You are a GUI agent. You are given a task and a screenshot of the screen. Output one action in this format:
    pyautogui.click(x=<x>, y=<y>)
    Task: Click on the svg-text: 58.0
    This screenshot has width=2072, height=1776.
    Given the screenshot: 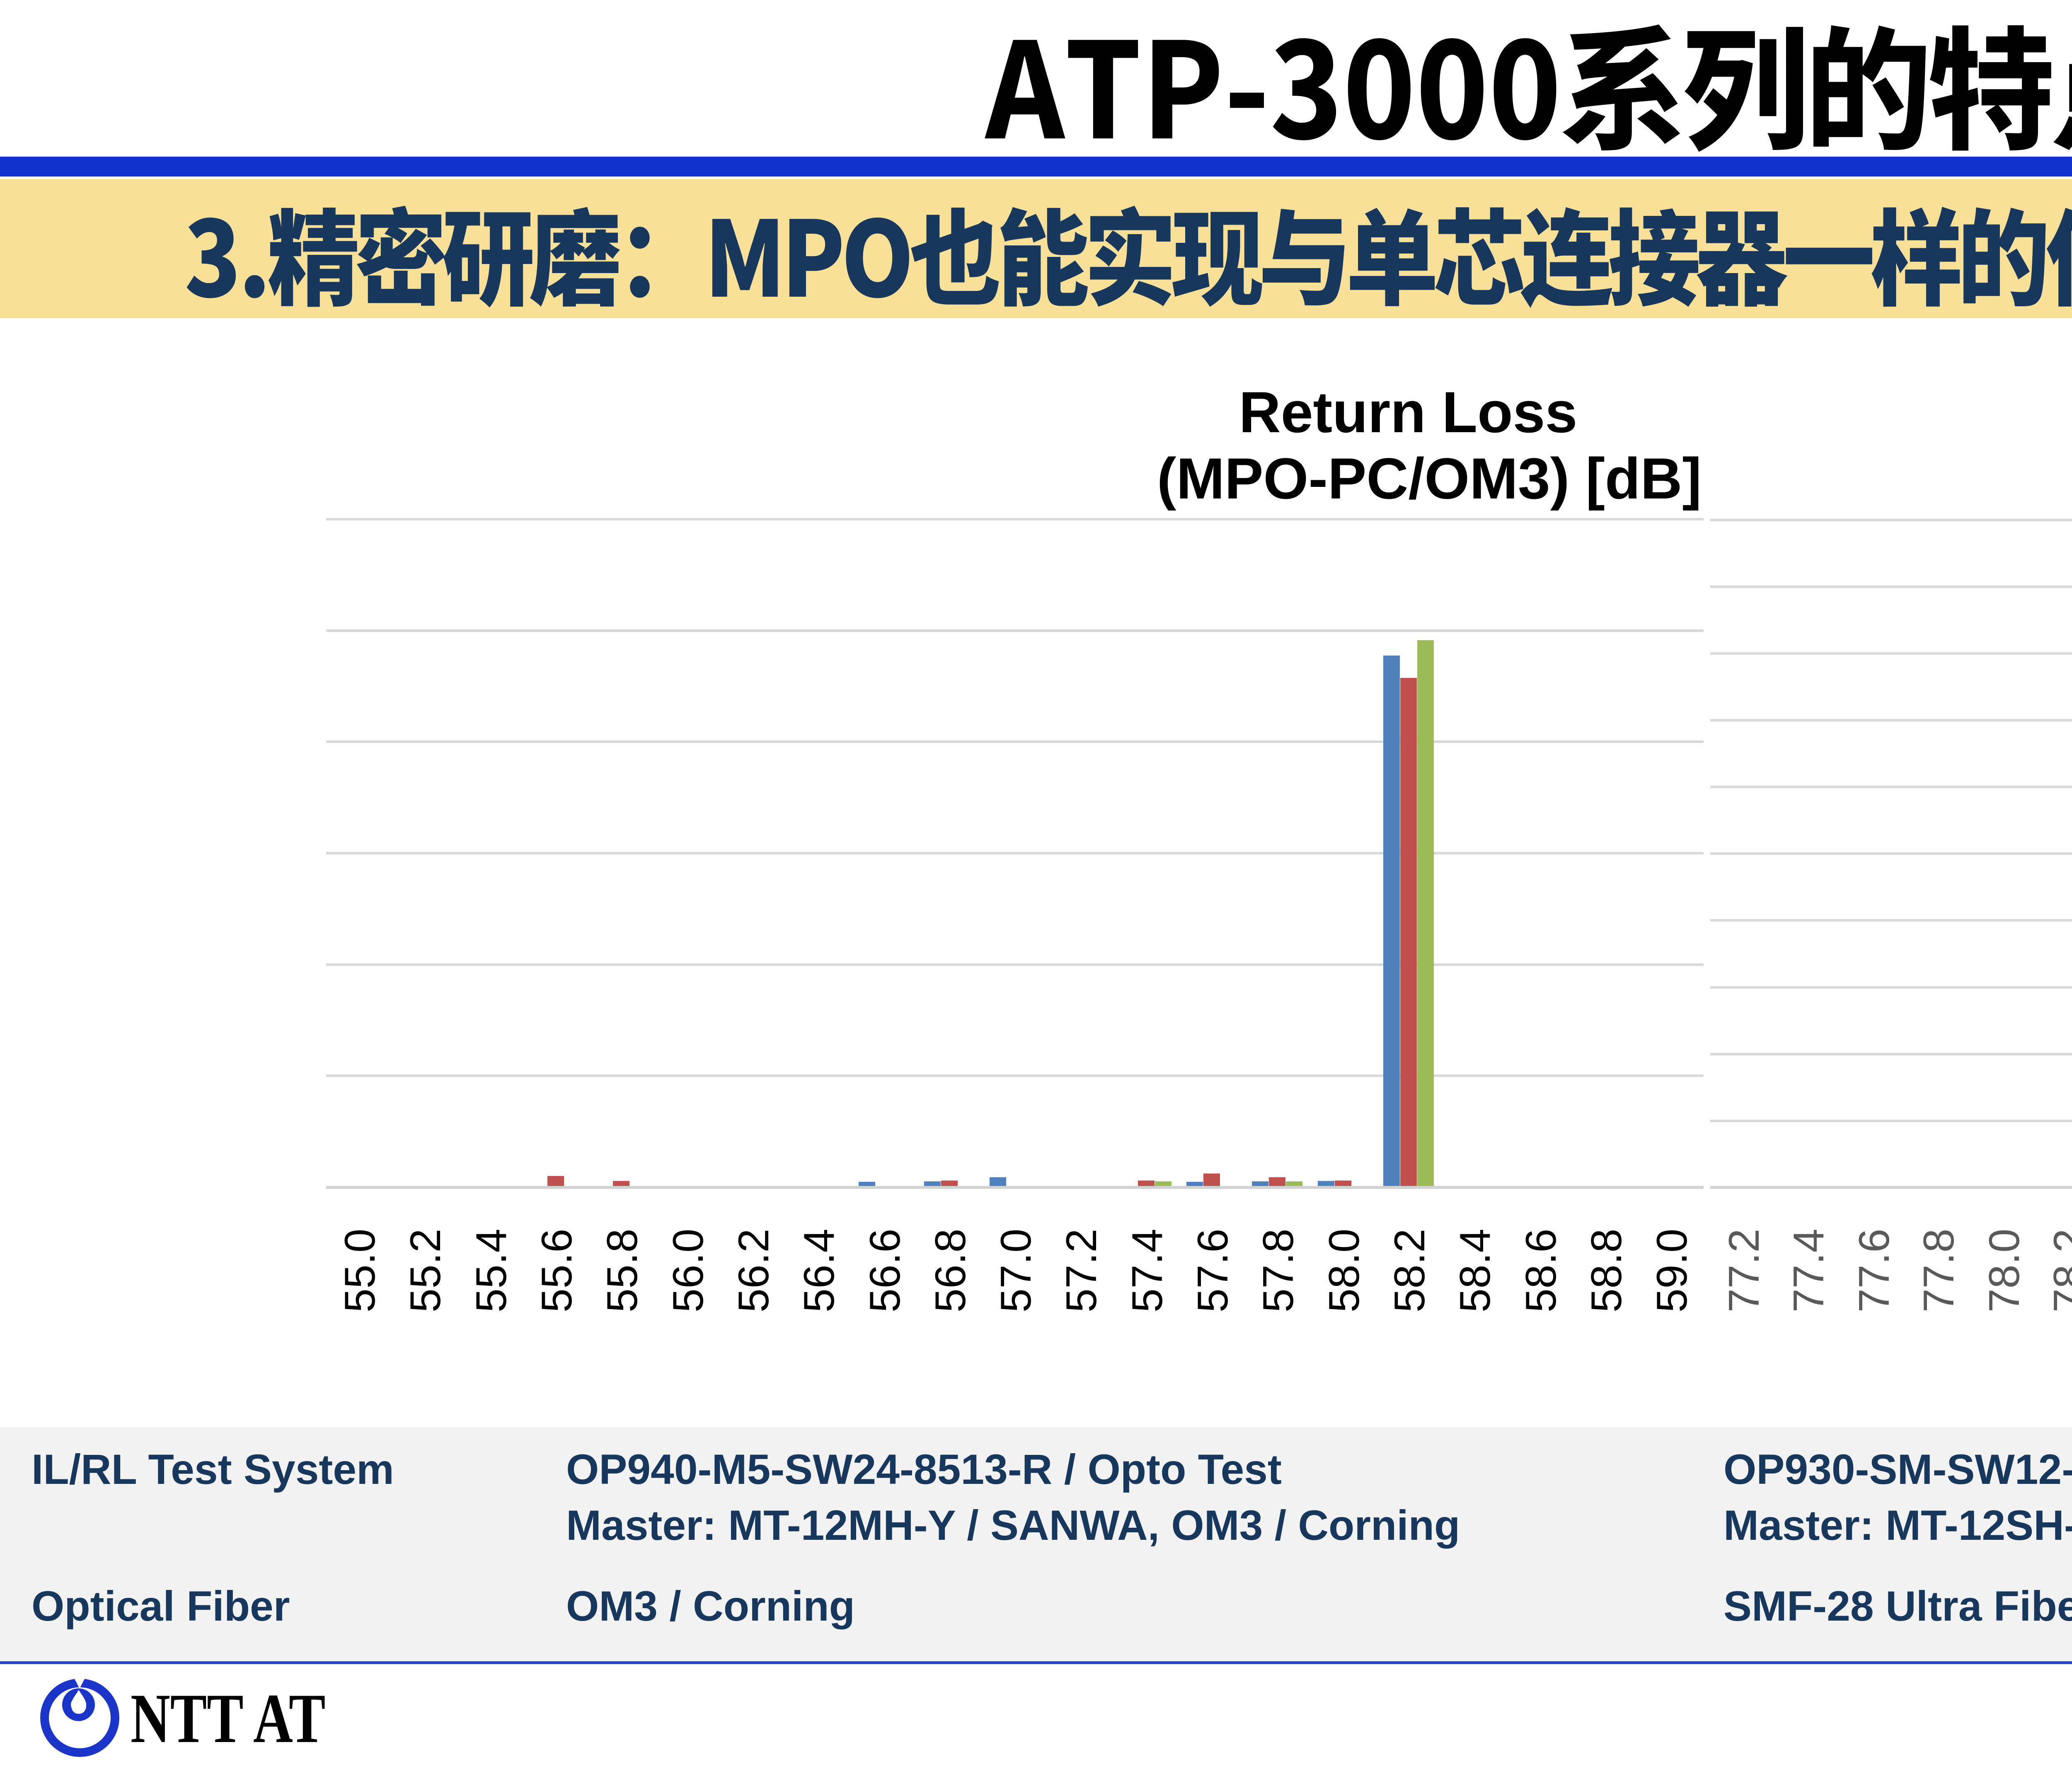 What is the action you would take?
    pyautogui.click(x=1344, y=1270)
    